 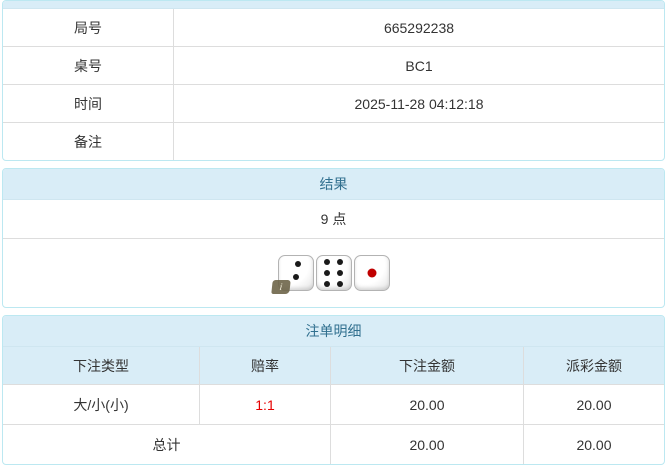 I want to click on game-number-value: 665292238, so click(x=419, y=27).